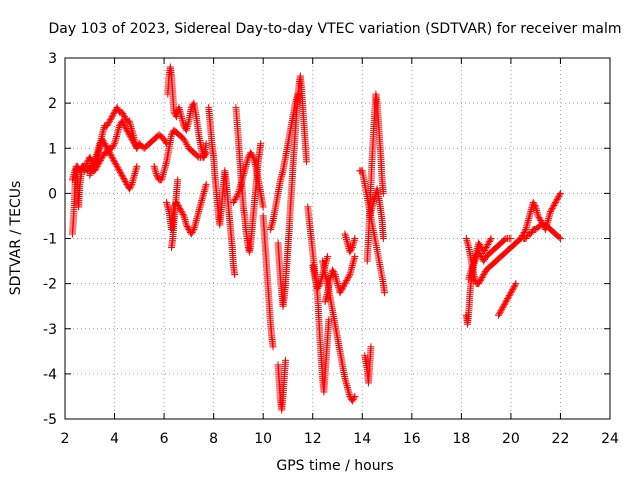 The image size is (640, 480). Describe the element at coordinates (52, 194) in the screenshot. I see `y-tick-label: 0` at that location.